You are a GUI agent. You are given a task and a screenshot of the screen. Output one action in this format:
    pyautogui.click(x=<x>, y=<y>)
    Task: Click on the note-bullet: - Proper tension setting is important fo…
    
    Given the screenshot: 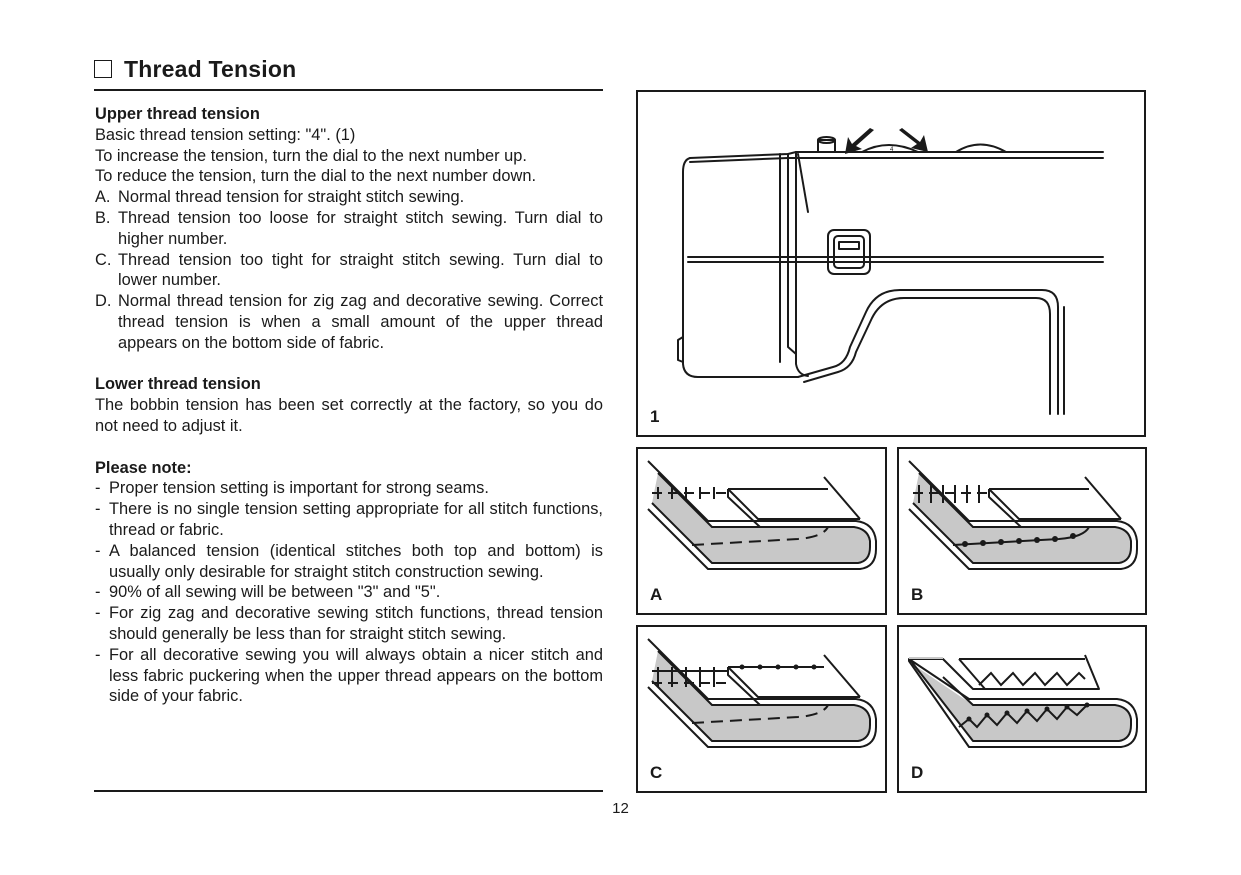 What is the action you would take?
    pyautogui.click(x=349, y=488)
    